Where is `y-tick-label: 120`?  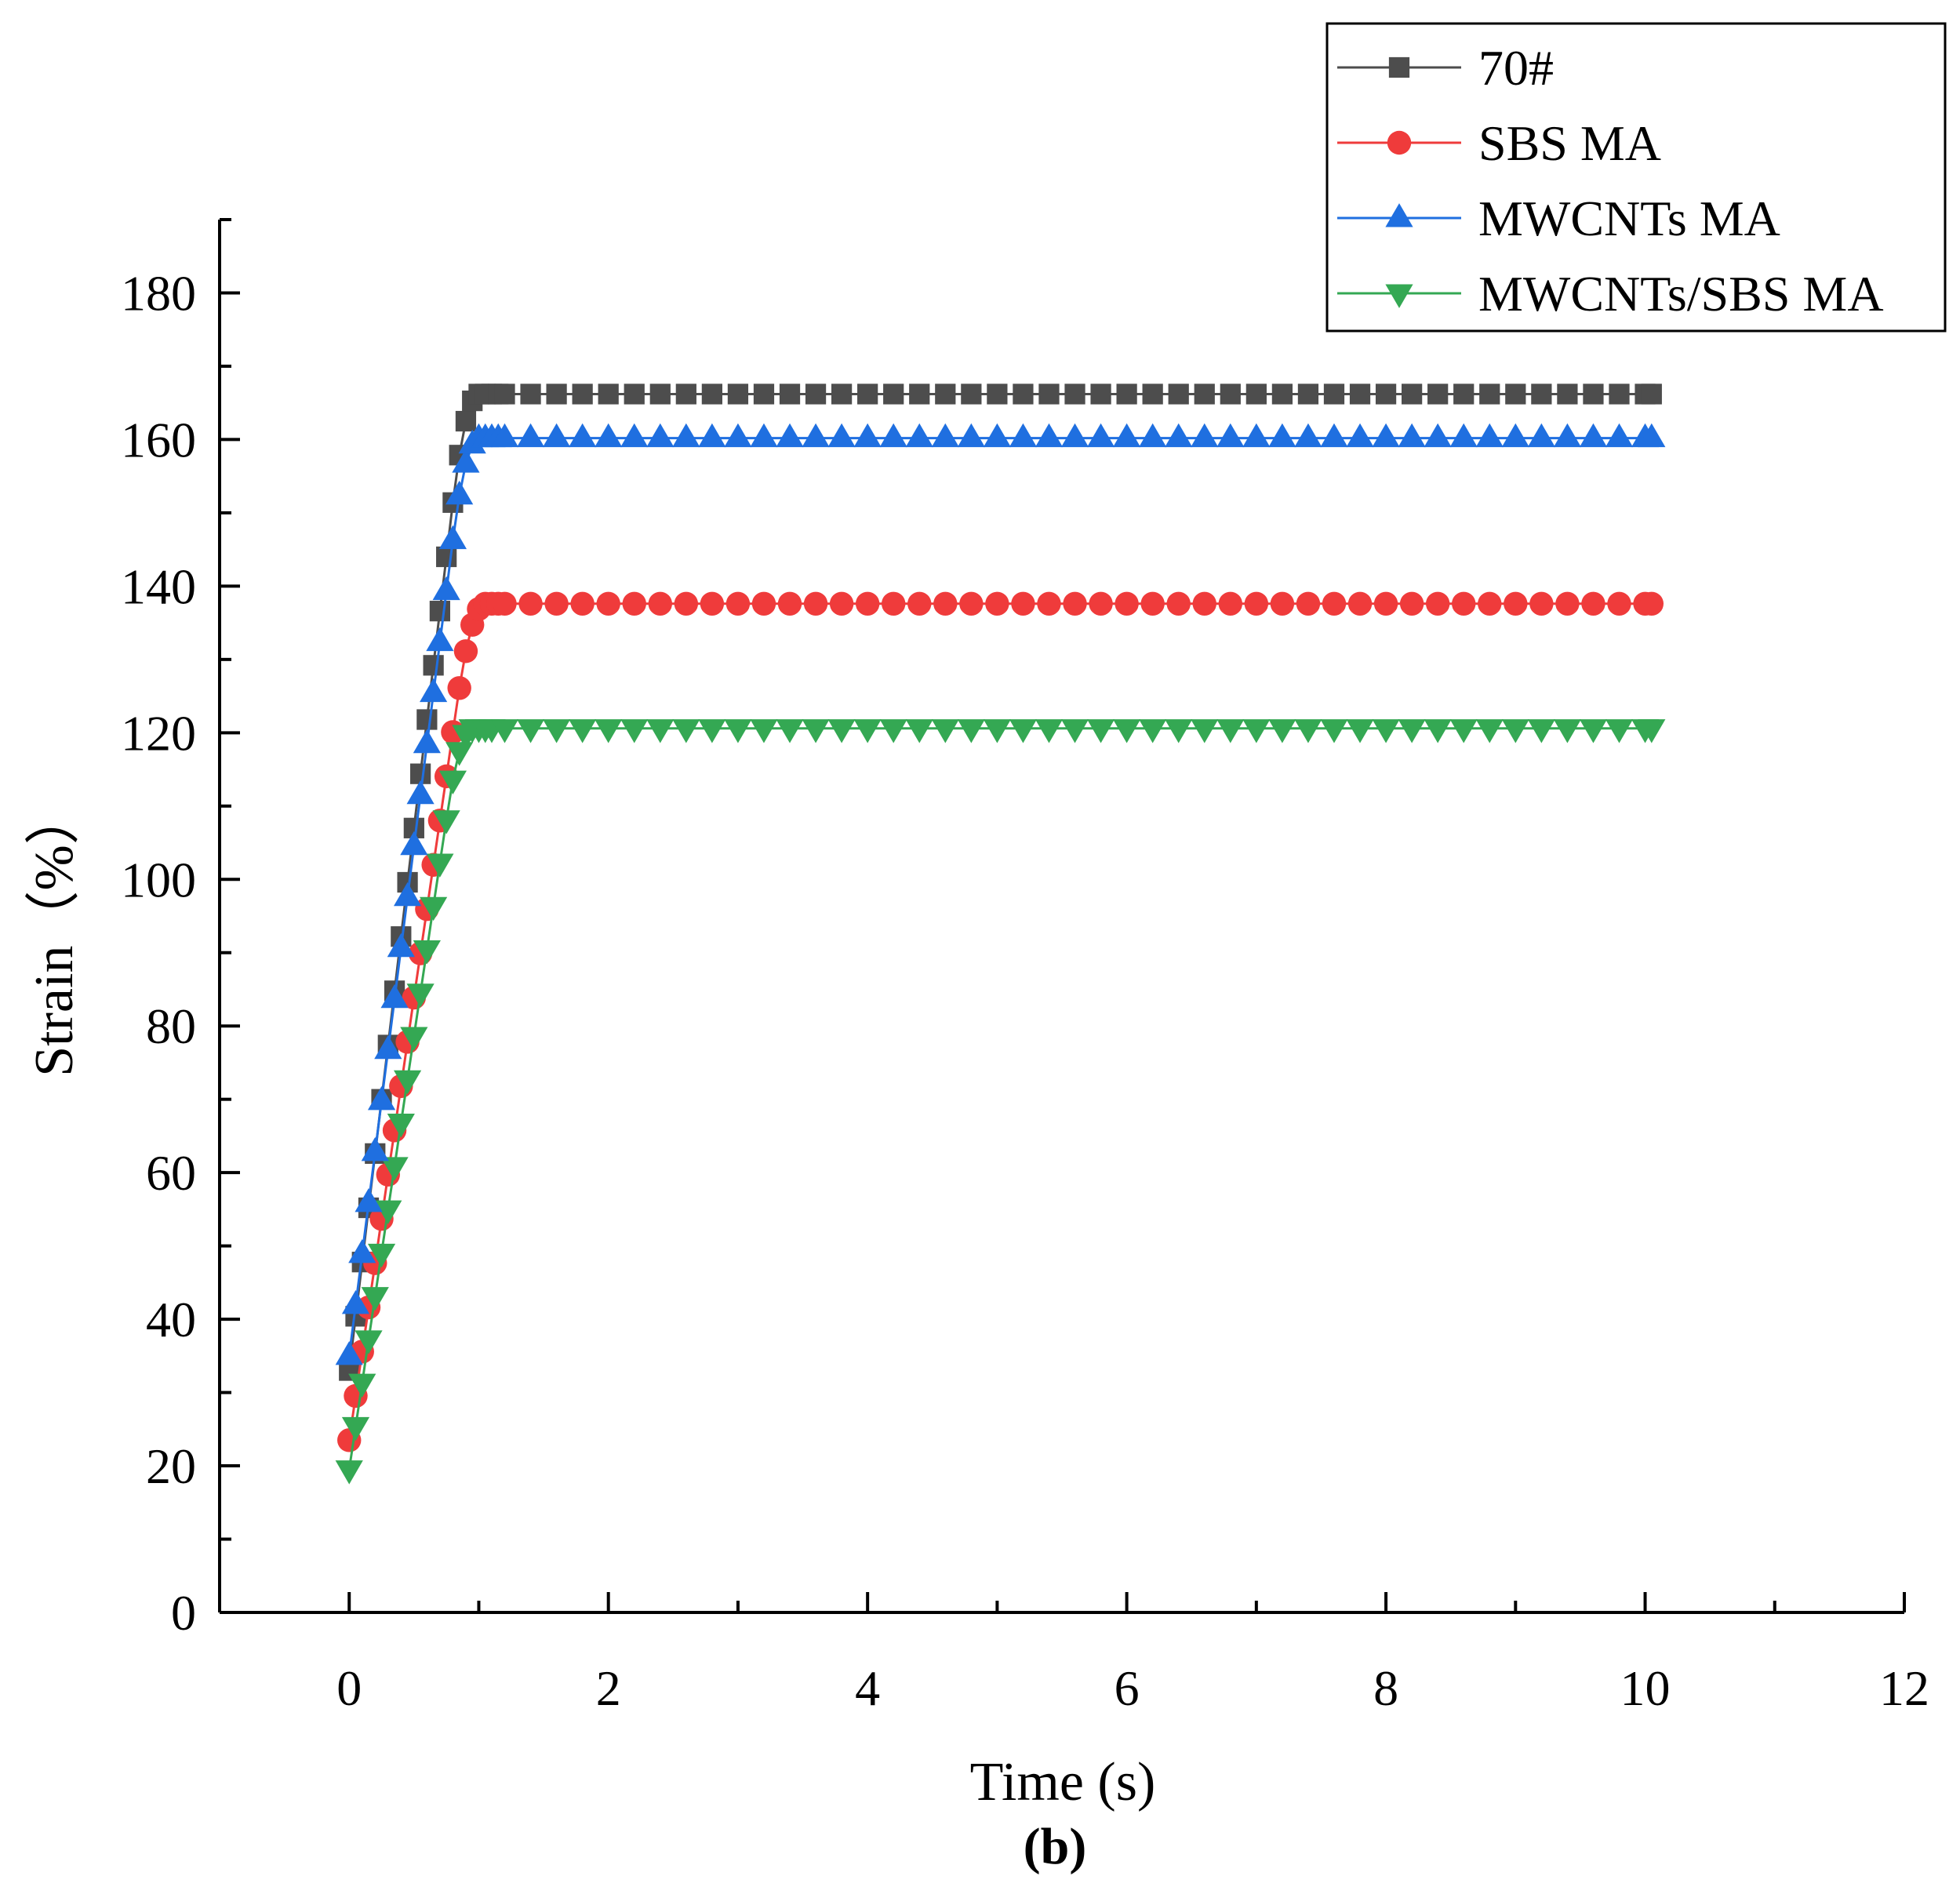 y-tick-label: 120 is located at coordinates (158, 733).